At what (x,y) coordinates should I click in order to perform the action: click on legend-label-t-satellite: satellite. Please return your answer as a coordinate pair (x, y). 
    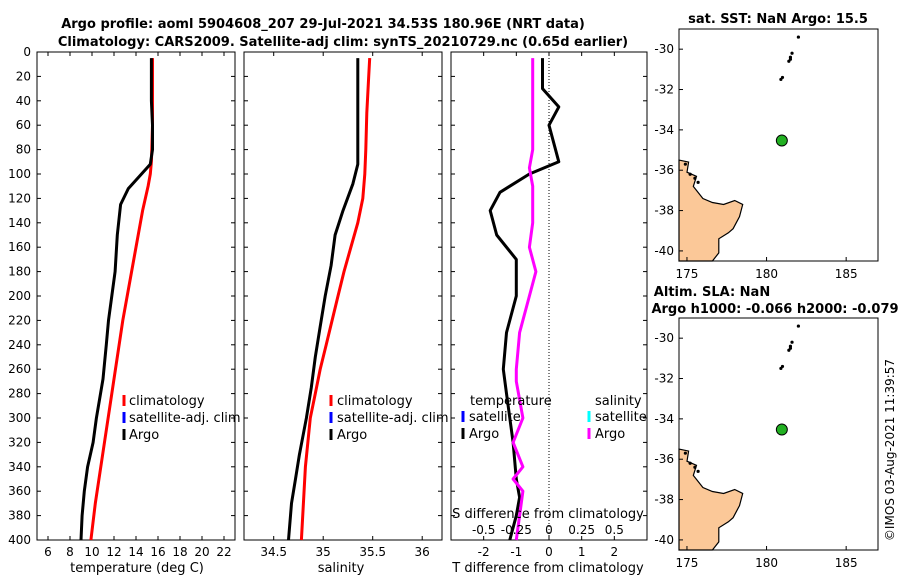
    Looking at the image, I should click on (495, 417).